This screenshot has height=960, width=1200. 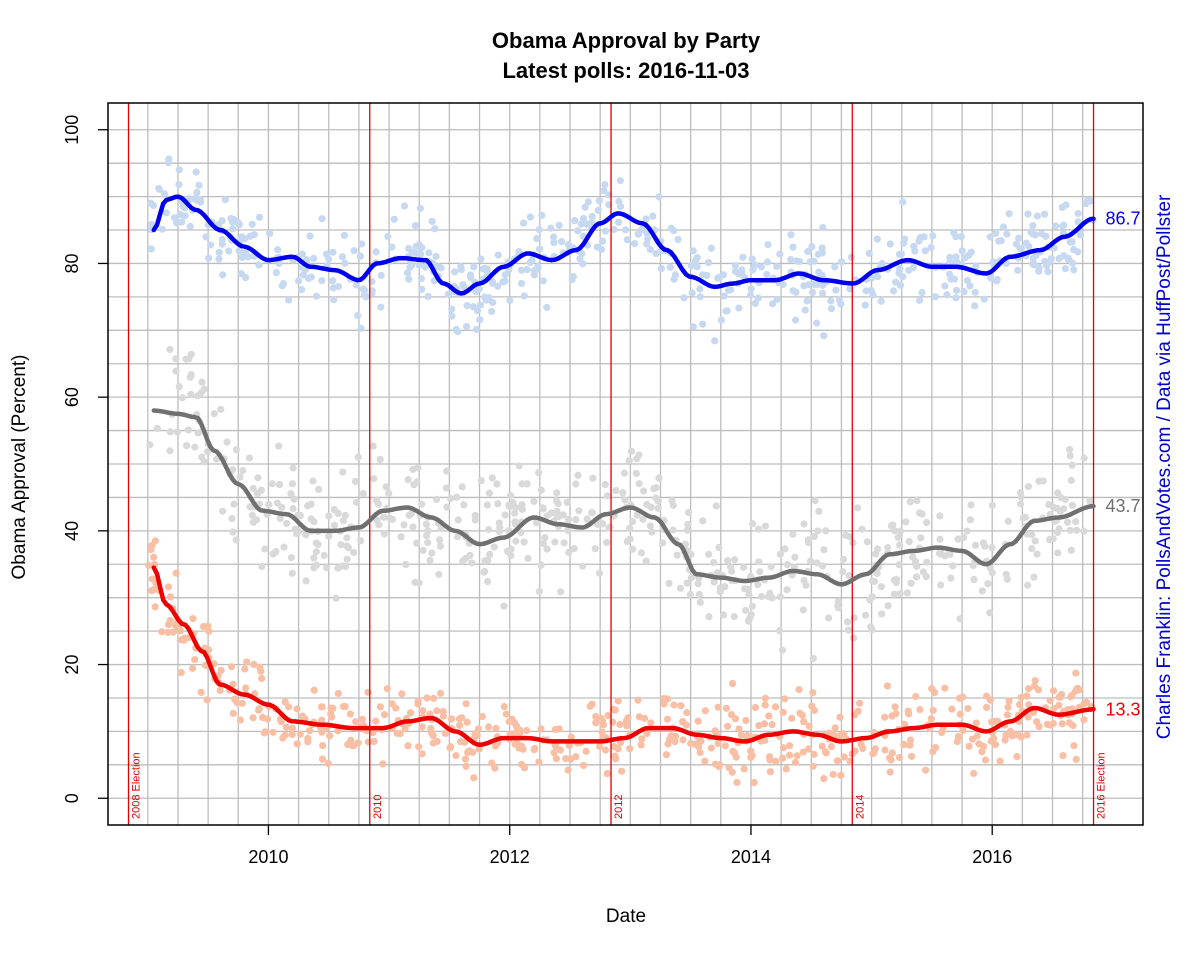 What do you see at coordinates (619, 807) in the screenshot?
I see `election-marker-label: 2012` at bounding box center [619, 807].